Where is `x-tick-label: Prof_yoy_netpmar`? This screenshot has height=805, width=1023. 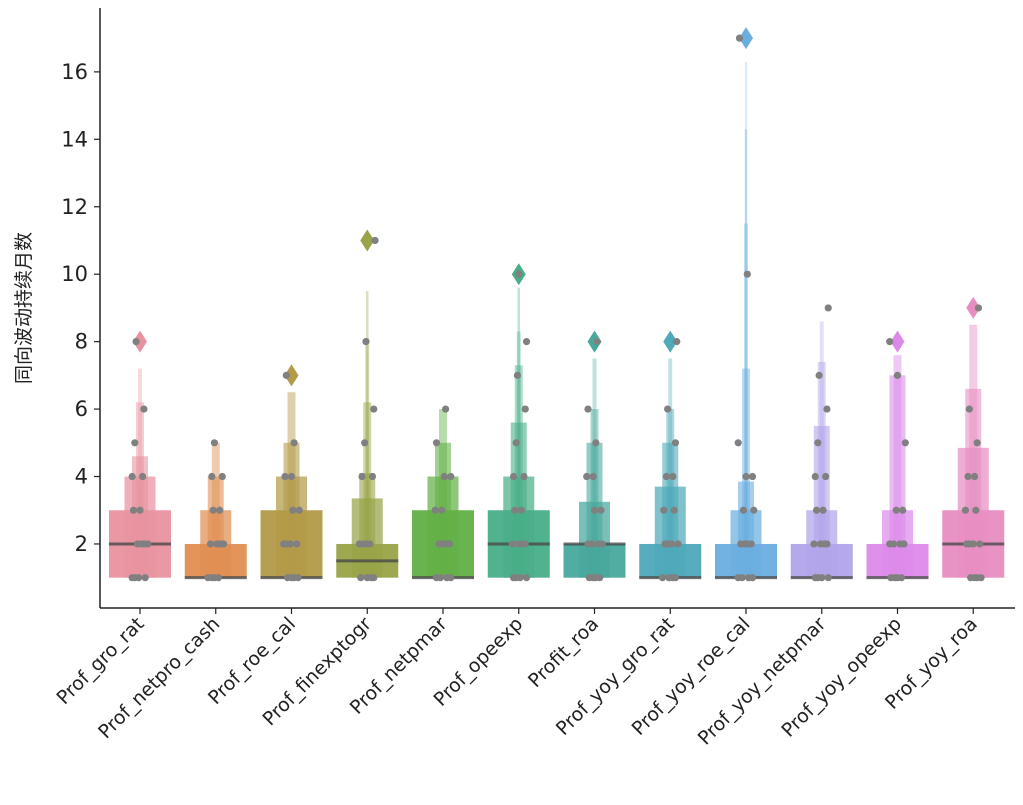
x-tick-label: Prof_yoy_netpmar is located at coordinates (762, 681).